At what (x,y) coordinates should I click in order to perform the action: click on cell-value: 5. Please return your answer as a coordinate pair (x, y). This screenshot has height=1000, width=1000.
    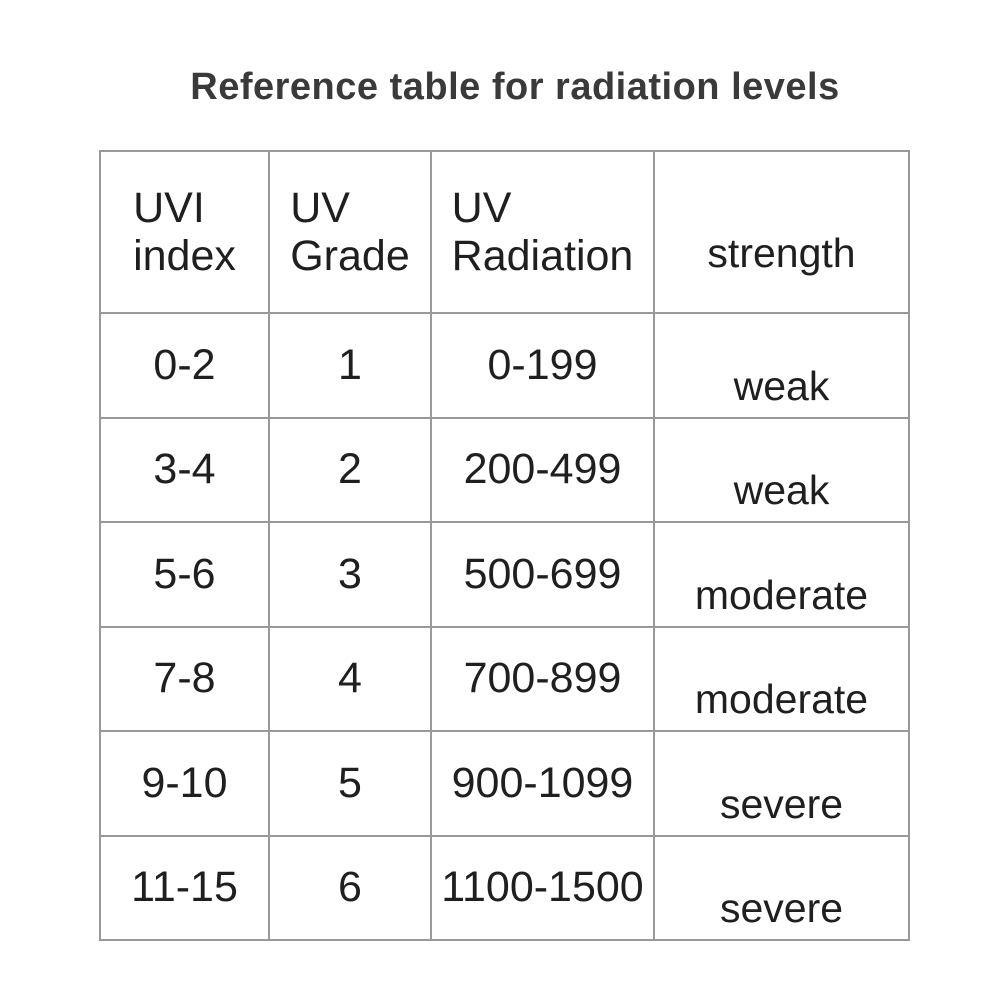
    Looking at the image, I should click on (350, 782).